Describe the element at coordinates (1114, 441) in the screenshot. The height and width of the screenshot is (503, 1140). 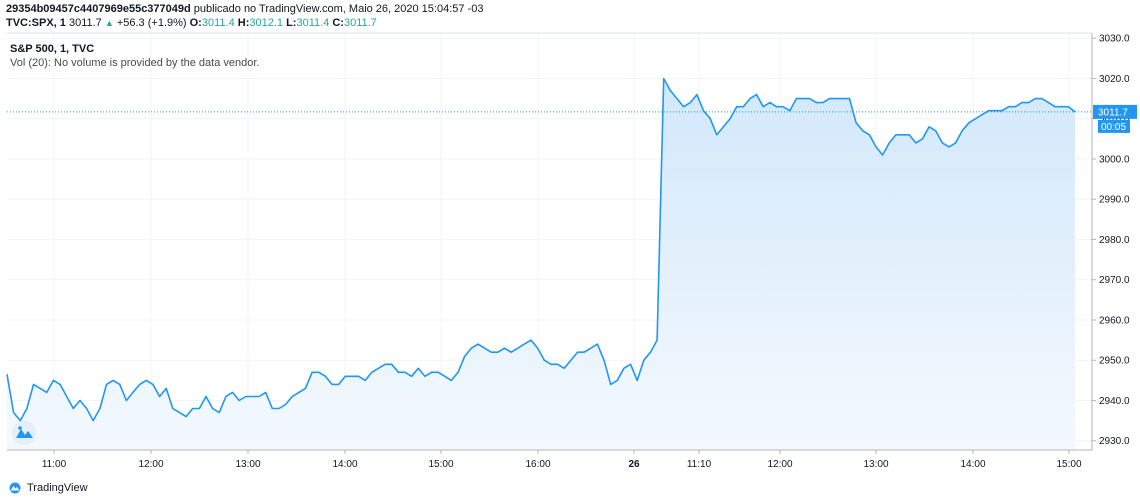
I see `y-tick-label: 2930.0` at that location.